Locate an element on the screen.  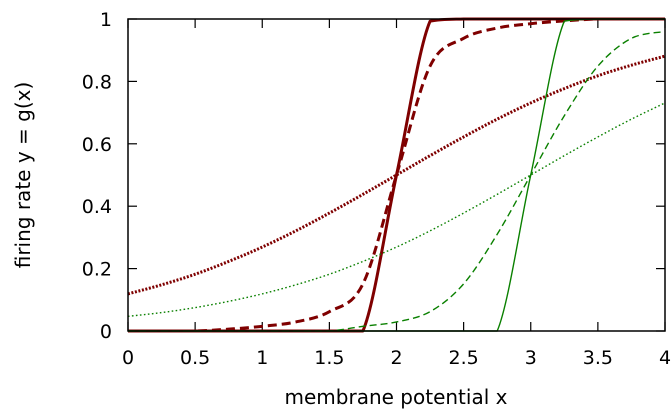
x-tick-label: 3.5 is located at coordinates (598, 358).